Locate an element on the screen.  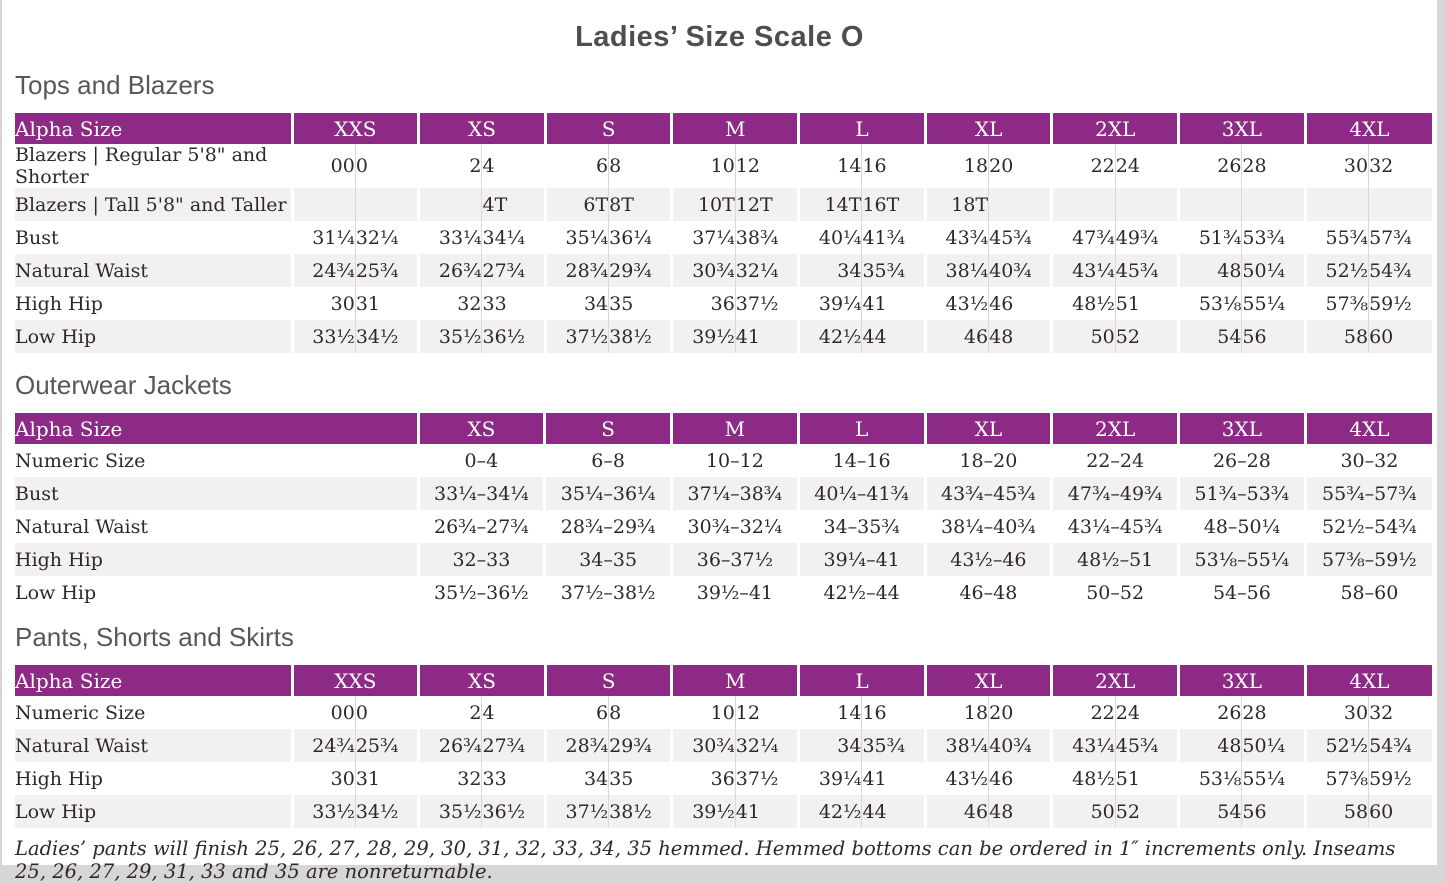
size-value-cell: 48½–51 is located at coordinates (1115, 559).